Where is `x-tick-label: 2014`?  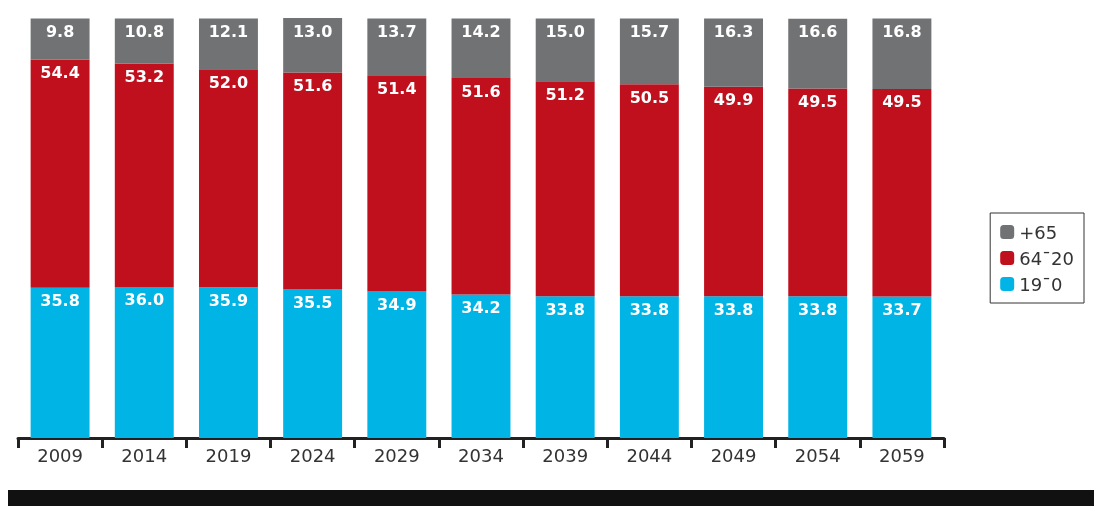 x-tick-label: 2014 is located at coordinates (144, 455).